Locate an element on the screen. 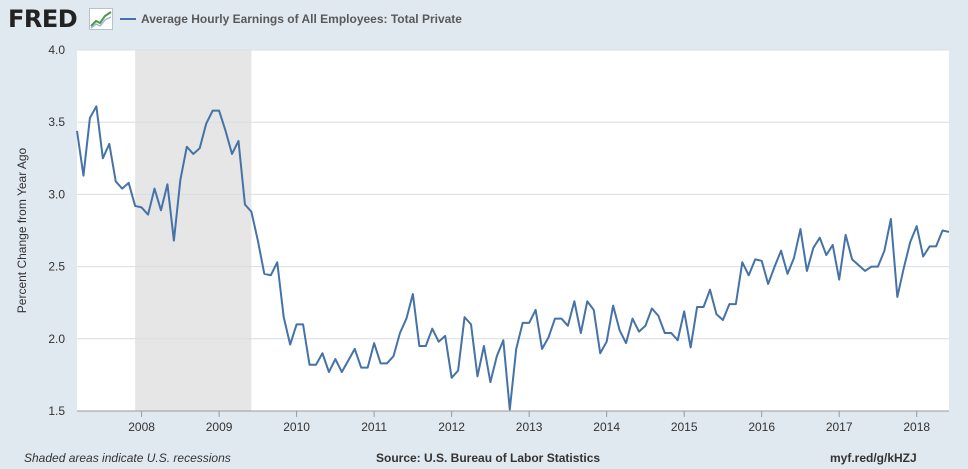 The image size is (968, 469). y-tick-label: 2.0 is located at coordinates (56, 339).